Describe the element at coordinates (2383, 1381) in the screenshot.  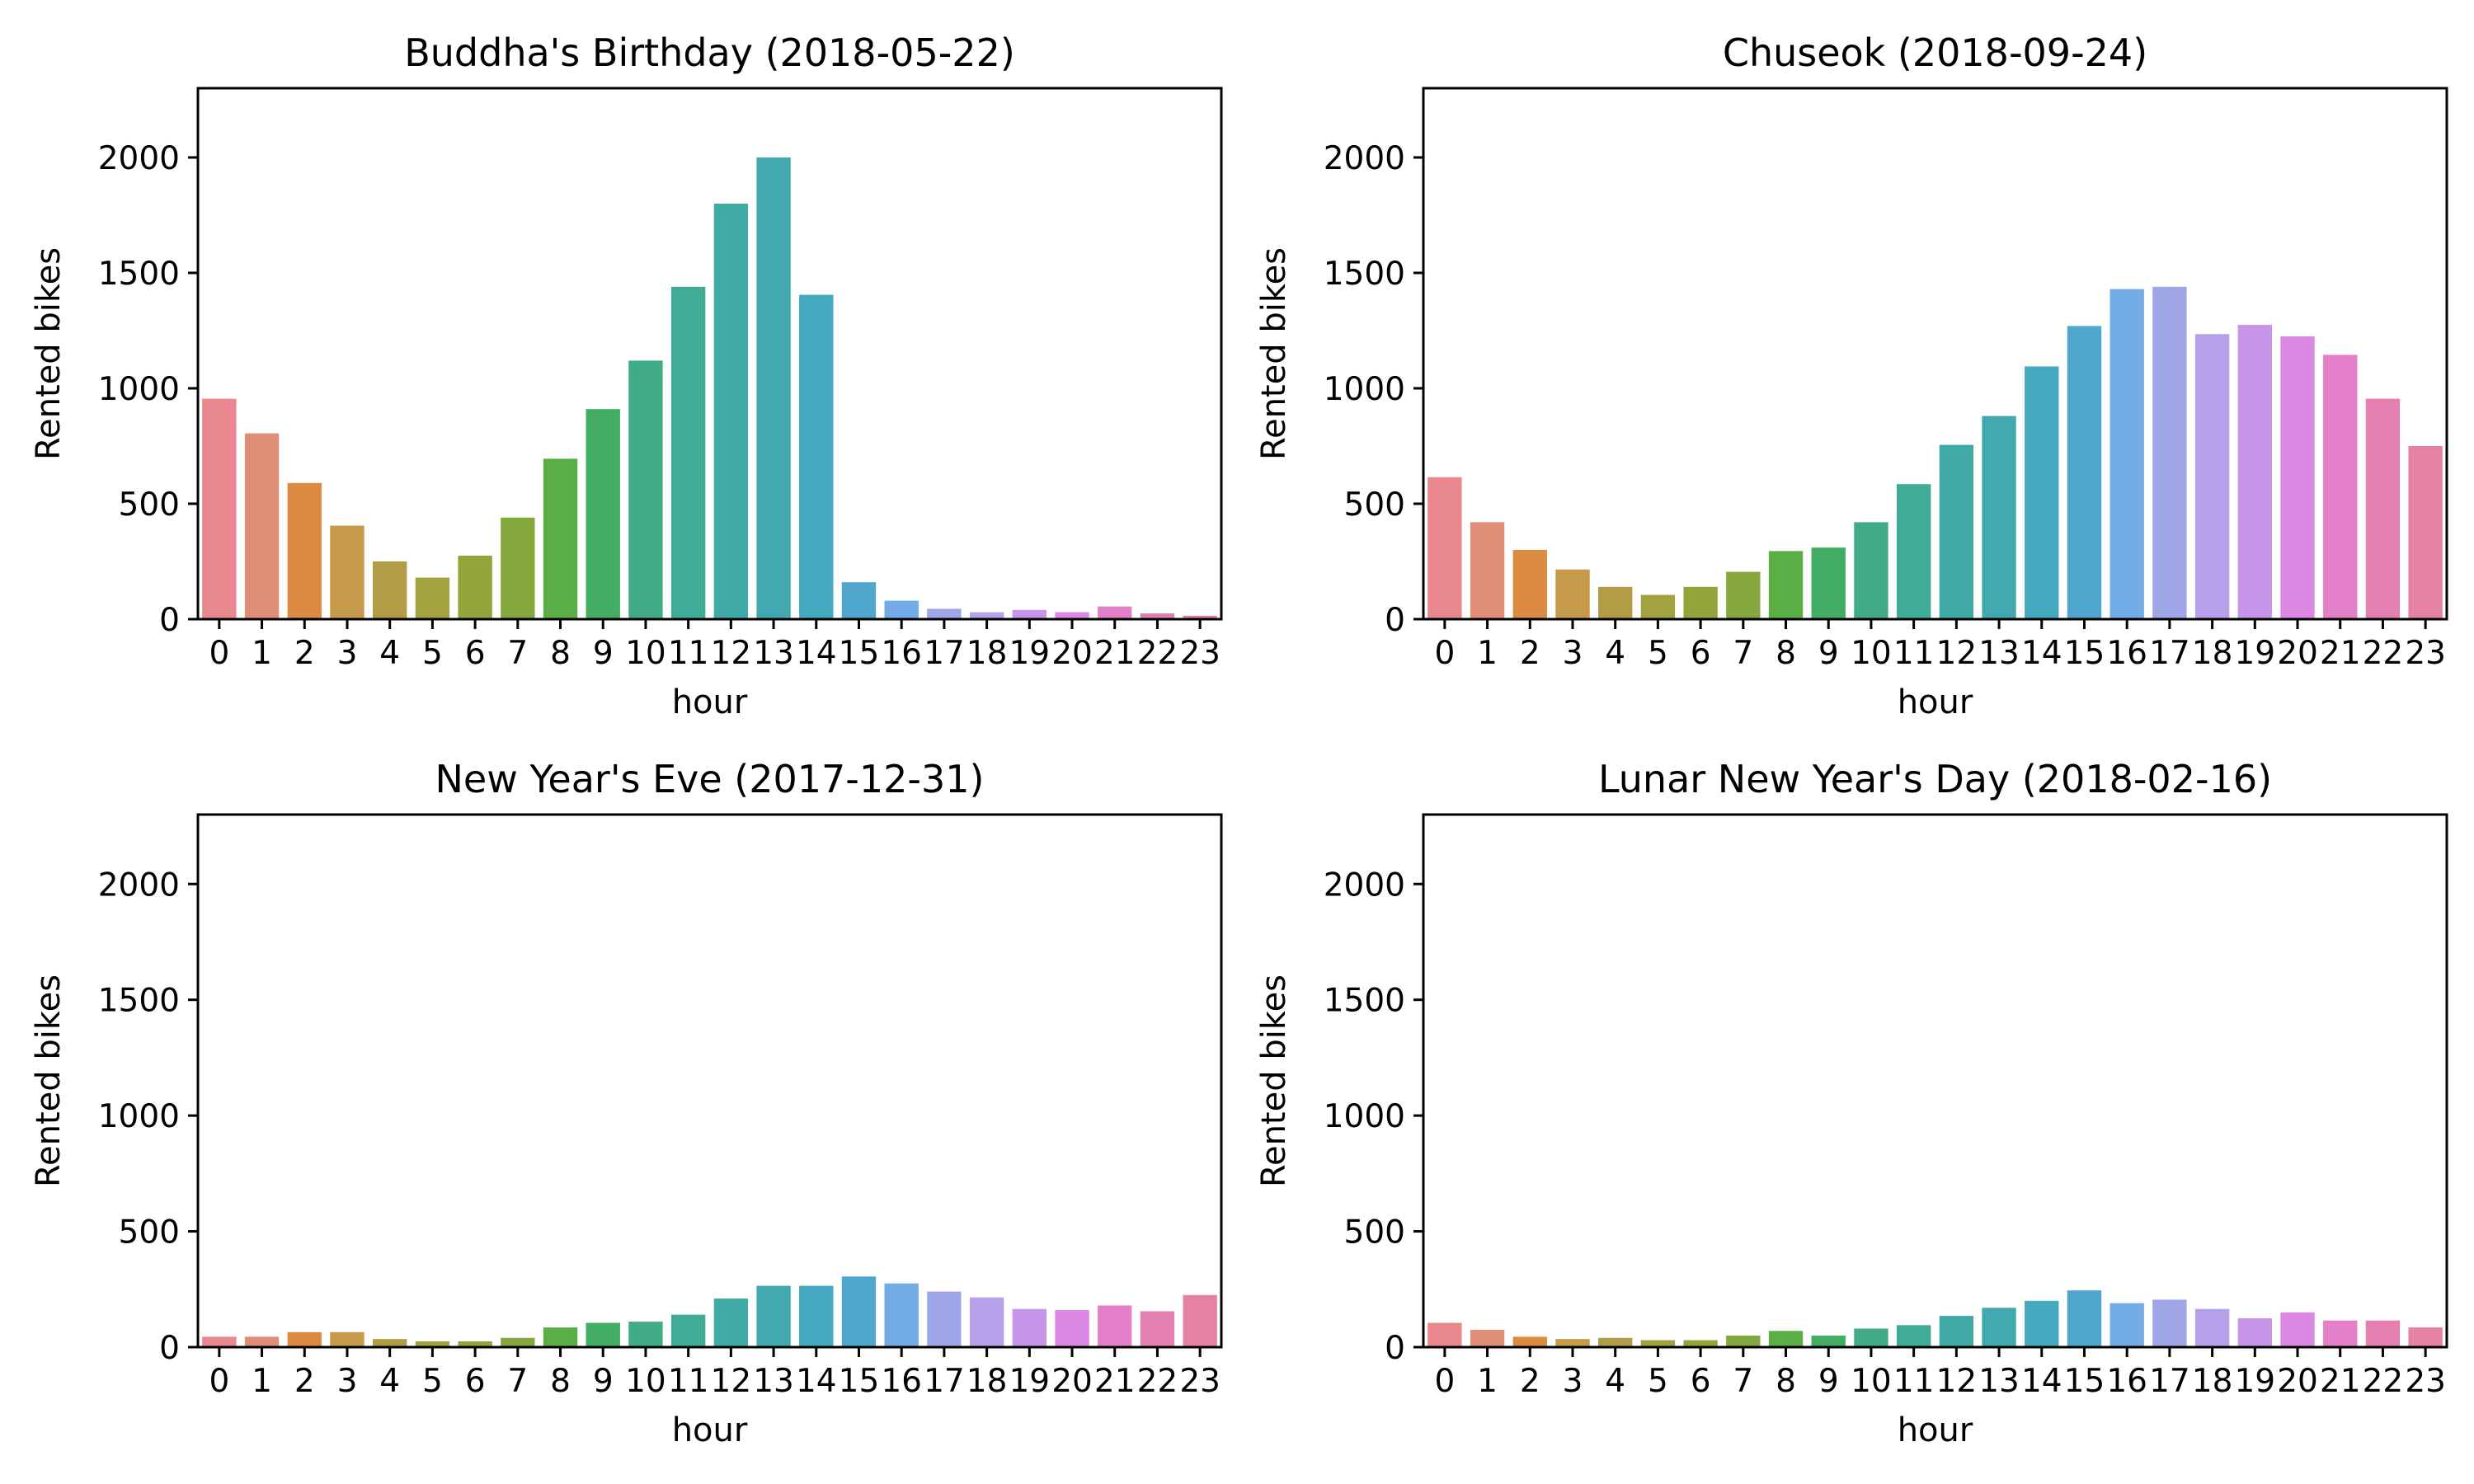
I see `x-tick-label: 22` at that location.